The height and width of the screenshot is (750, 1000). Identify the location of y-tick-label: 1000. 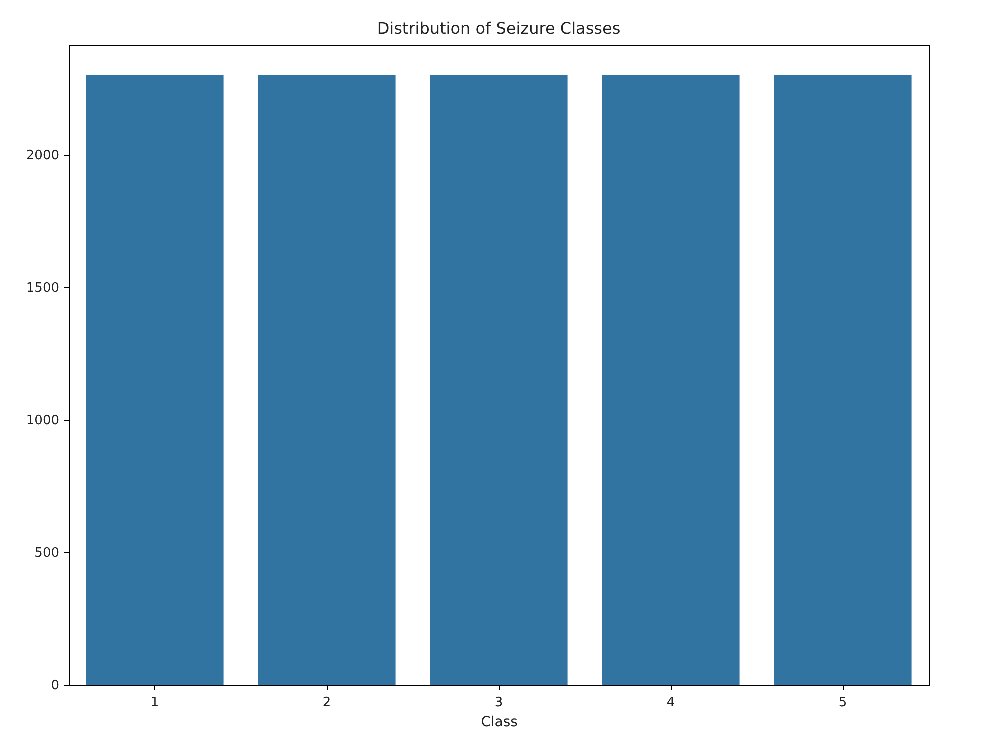
(43, 420).